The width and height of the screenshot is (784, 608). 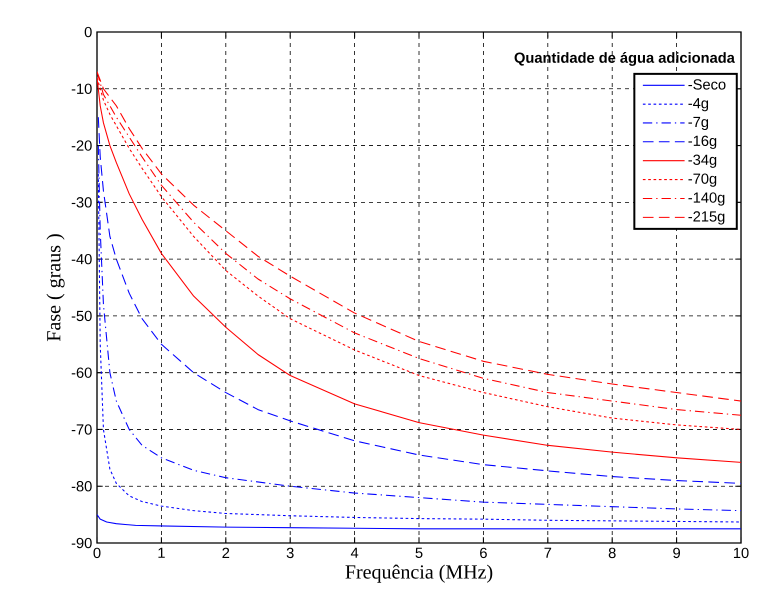 What do you see at coordinates (741, 553) in the screenshot?
I see `x-tick-label: 10` at bounding box center [741, 553].